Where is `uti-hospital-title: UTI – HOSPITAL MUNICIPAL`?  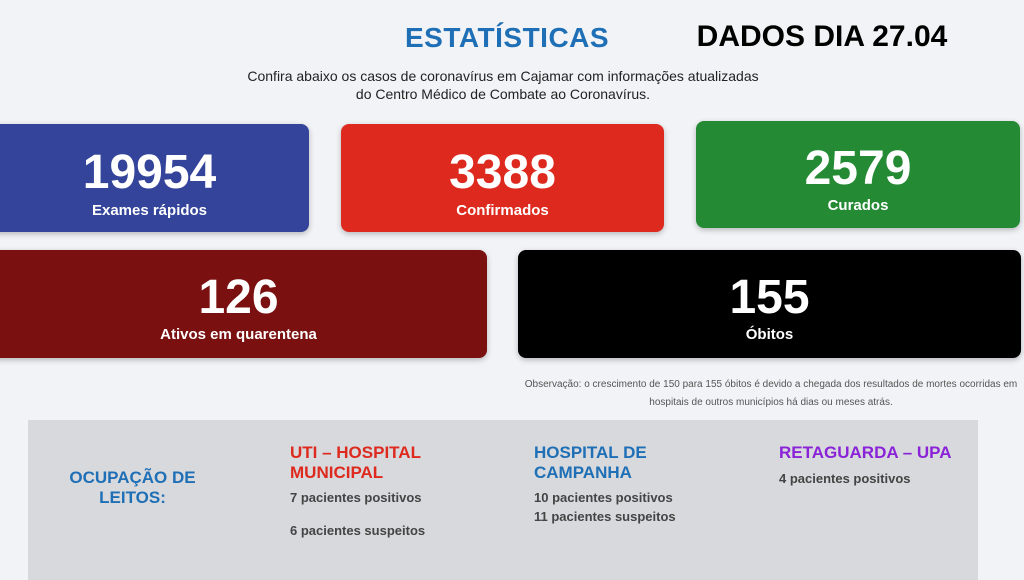
uti-hospital-title: UTI – HOSPITAL MUNICIPAL is located at coordinates (390, 463).